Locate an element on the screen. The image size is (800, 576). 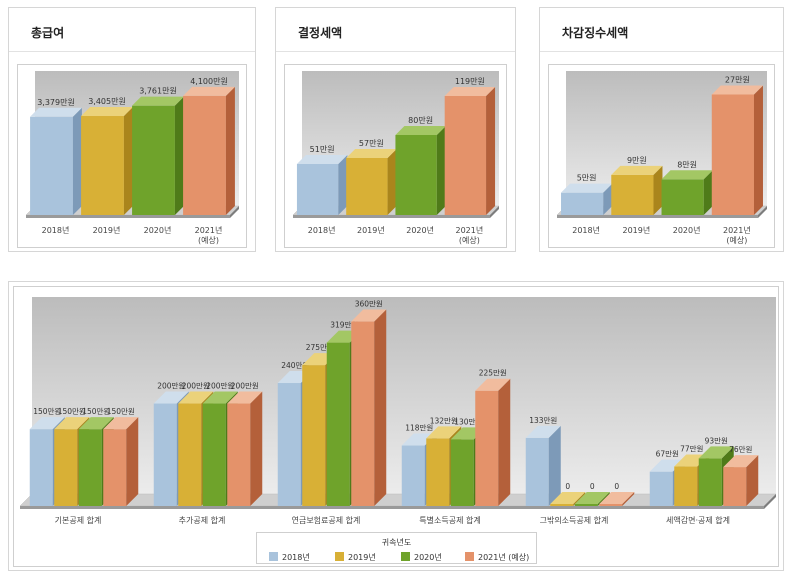
legend-swatch-2021 is located at coordinates (469, 556).